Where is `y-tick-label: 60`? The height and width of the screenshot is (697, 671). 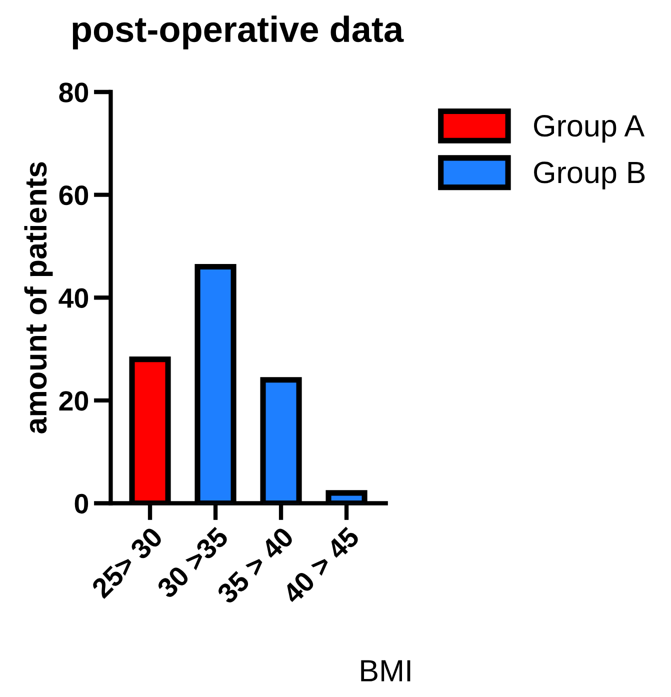 y-tick-label: 60 is located at coordinates (73, 195).